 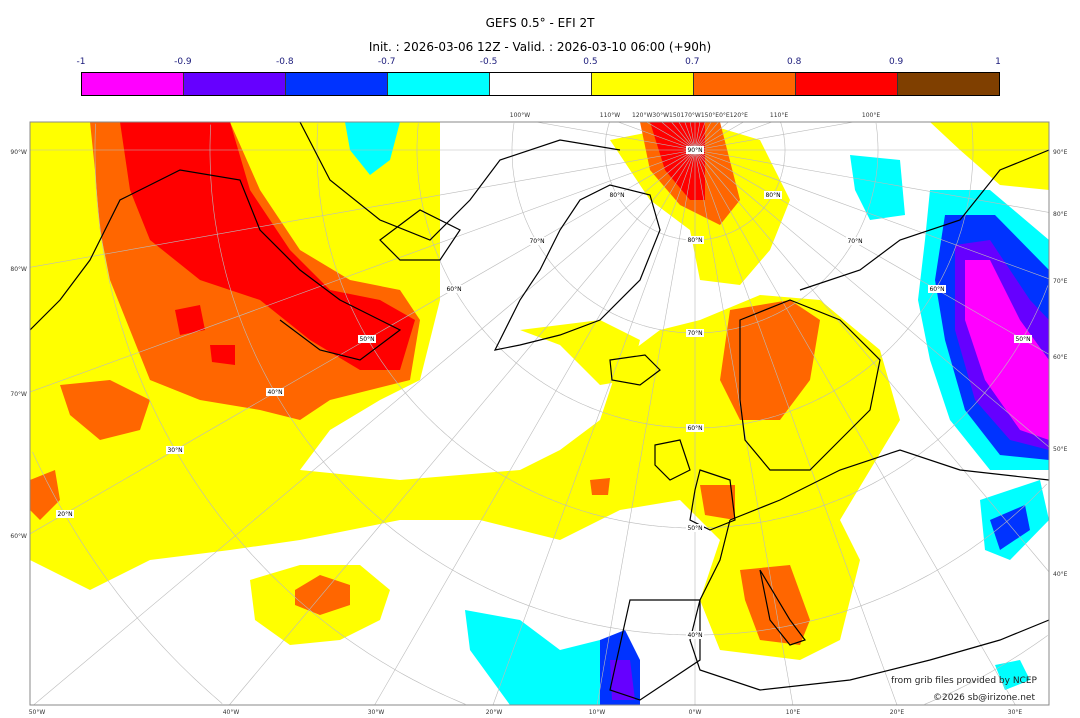 I want to click on top-axis-label: 120°W30°W150170°W150°E0°E120°E, so click(x=690, y=115).